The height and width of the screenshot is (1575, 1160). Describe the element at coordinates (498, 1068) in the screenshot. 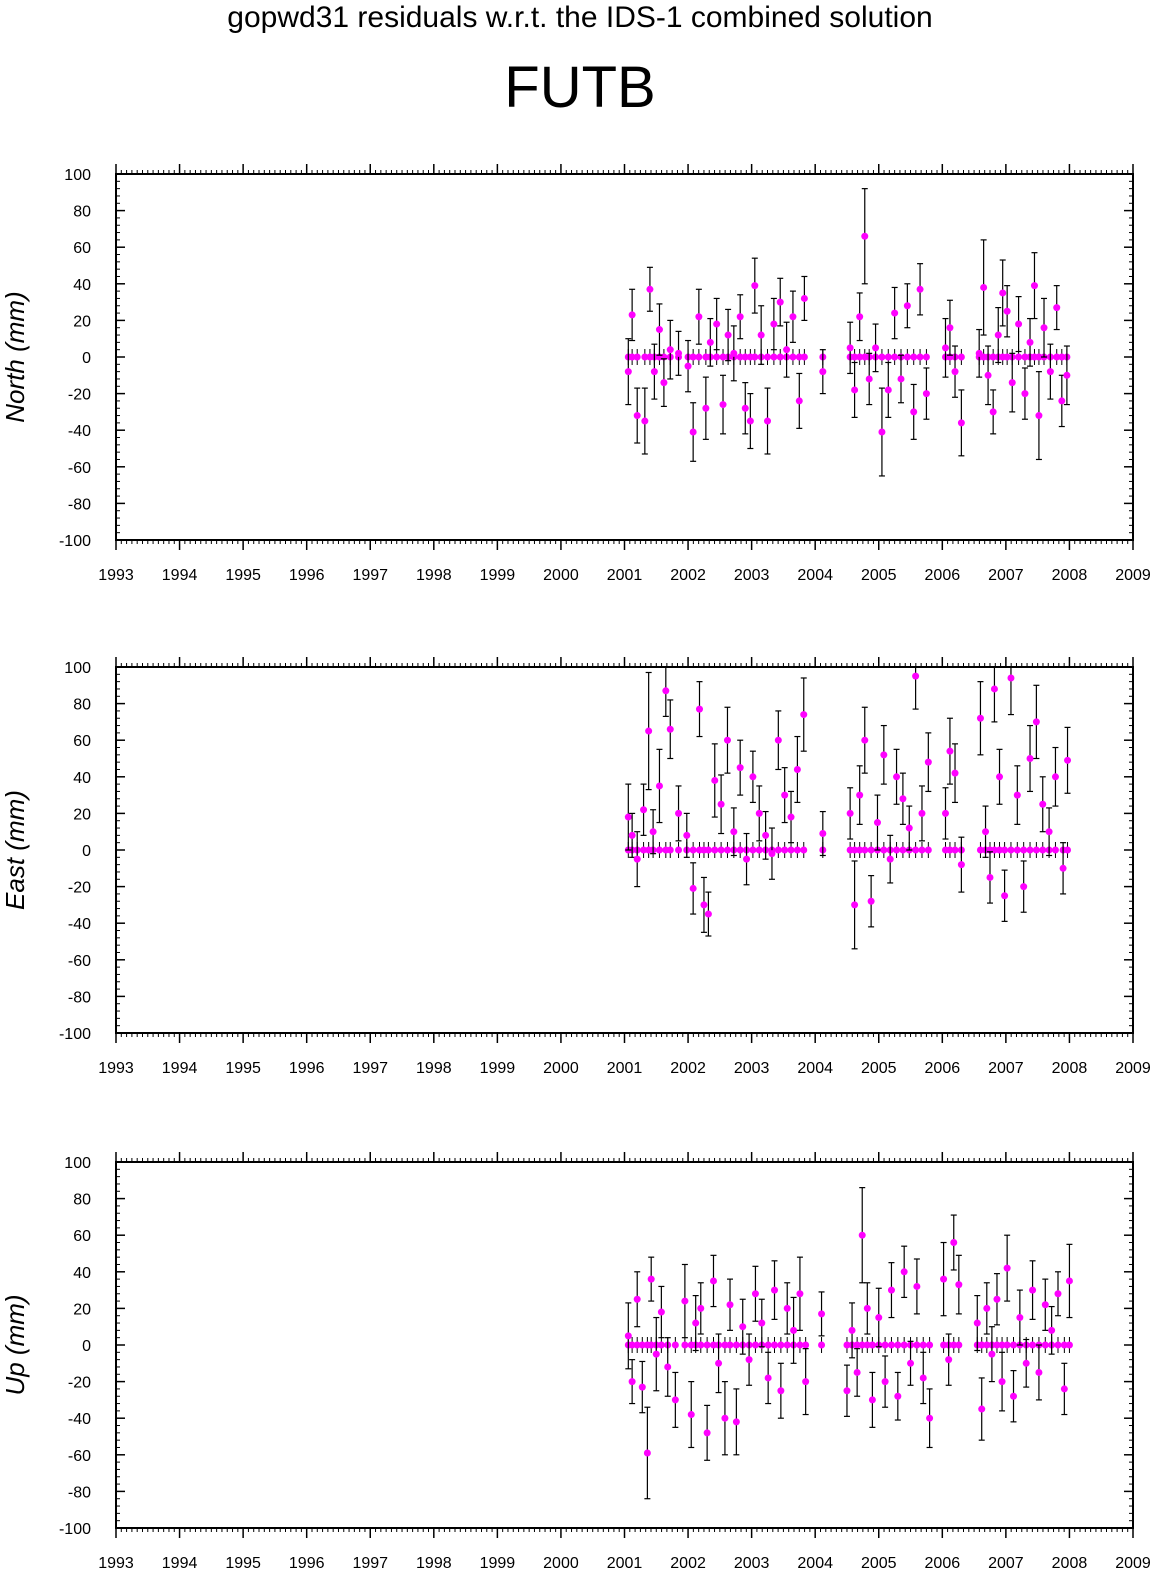

I see `x-tick-label: 1999` at that location.